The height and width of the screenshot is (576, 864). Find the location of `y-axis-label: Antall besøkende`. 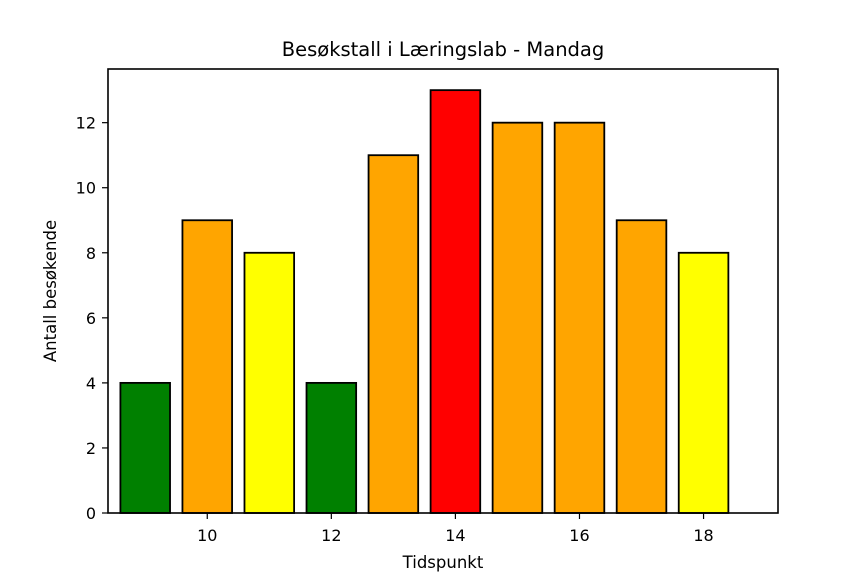

y-axis-label: Antall besøkende is located at coordinates (50, 291).